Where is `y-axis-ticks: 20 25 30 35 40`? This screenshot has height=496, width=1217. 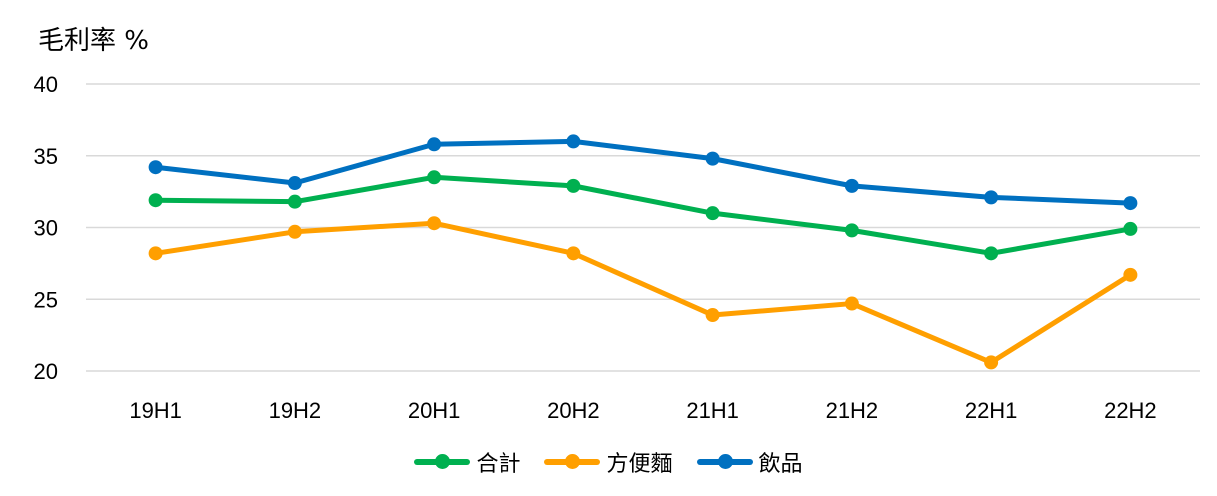 y-axis-ticks: 20 25 30 35 40 is located at coordinates (46, 228).